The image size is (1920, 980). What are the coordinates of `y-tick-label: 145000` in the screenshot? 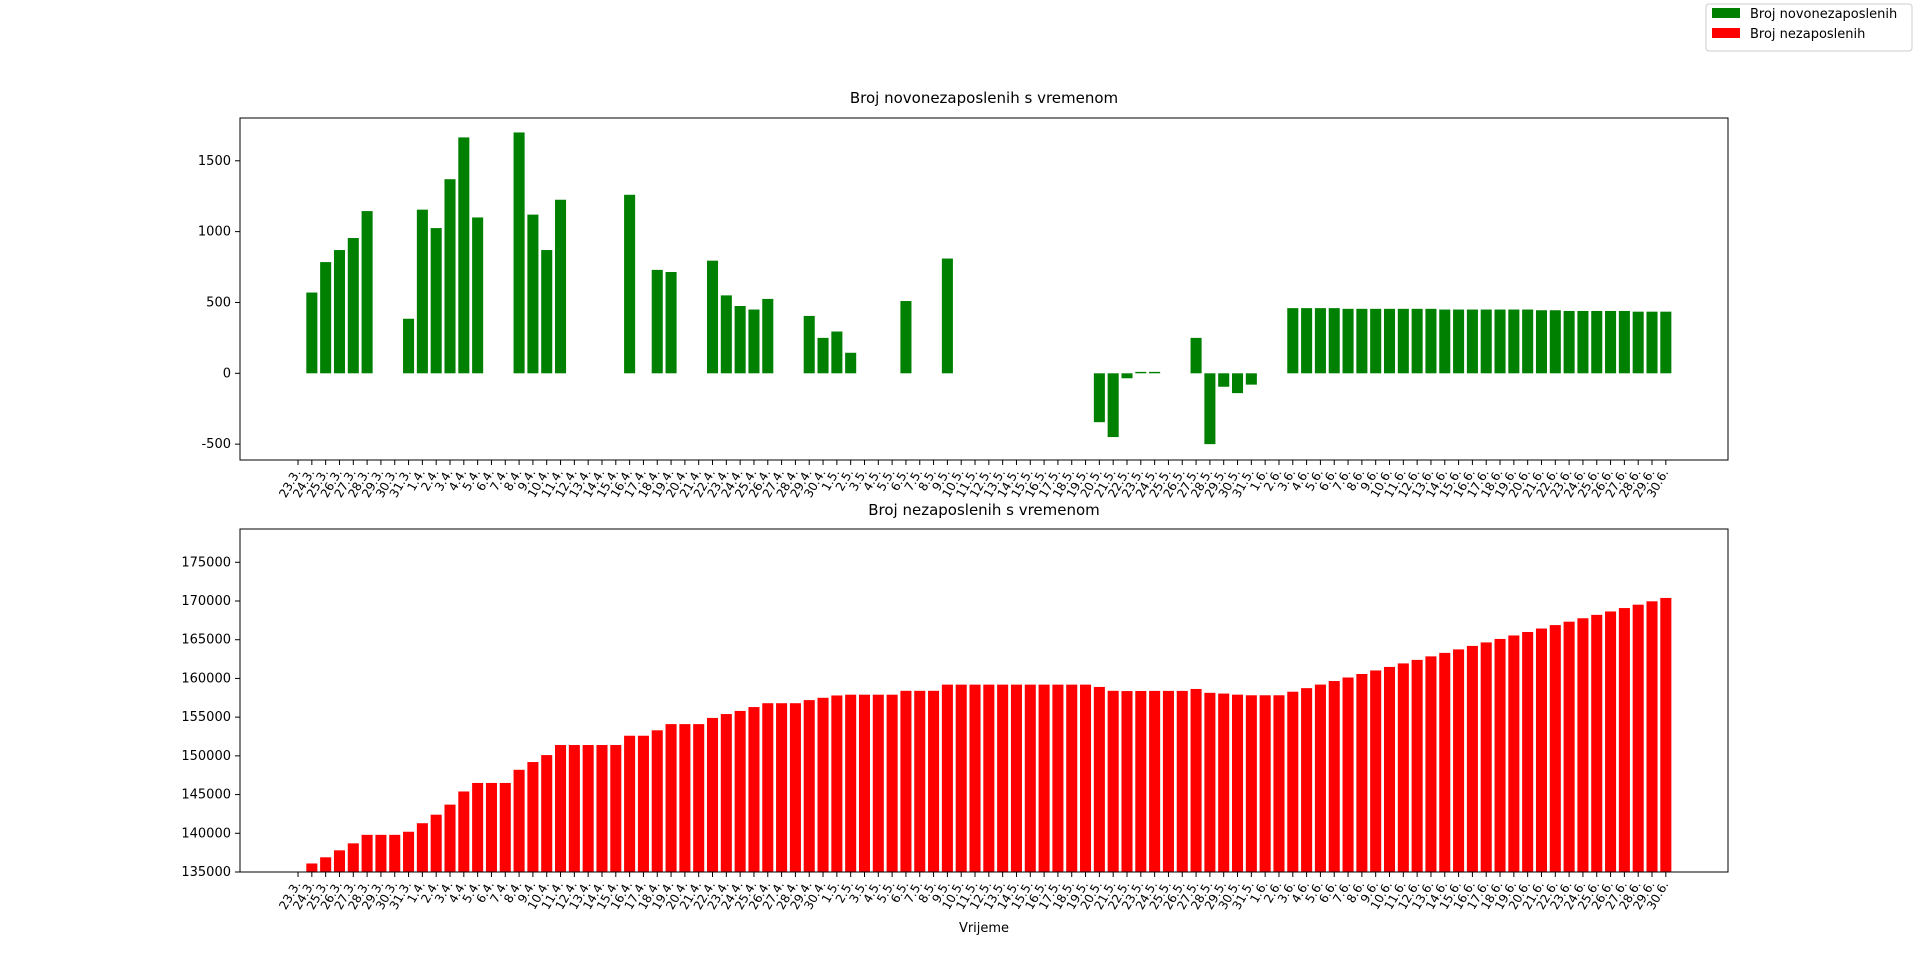 It's located at (206, 795).